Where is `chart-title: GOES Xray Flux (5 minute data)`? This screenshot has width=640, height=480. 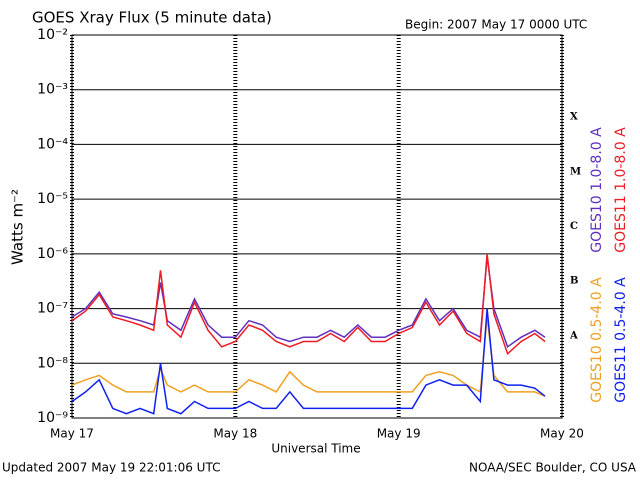
chart-title: GOES Xray Flux (5 minute data) is located at coordinates (152, 18).